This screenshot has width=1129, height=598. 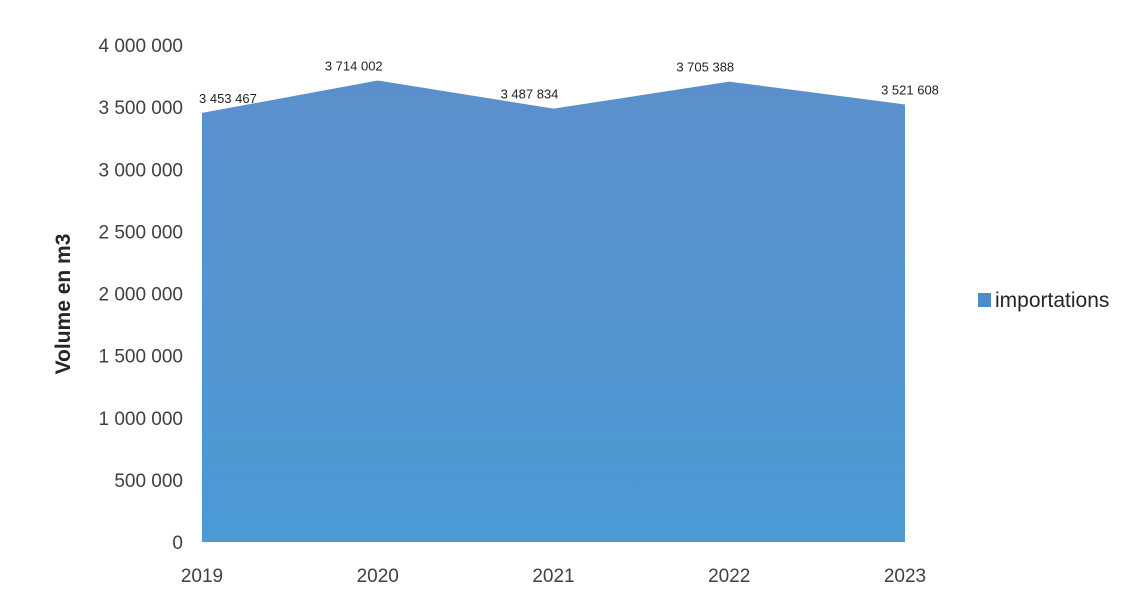 What do you see at coordinates (378, 576) in the screenshot?
I see `x-tick-label: 2020` at bounding box center [378, 576].